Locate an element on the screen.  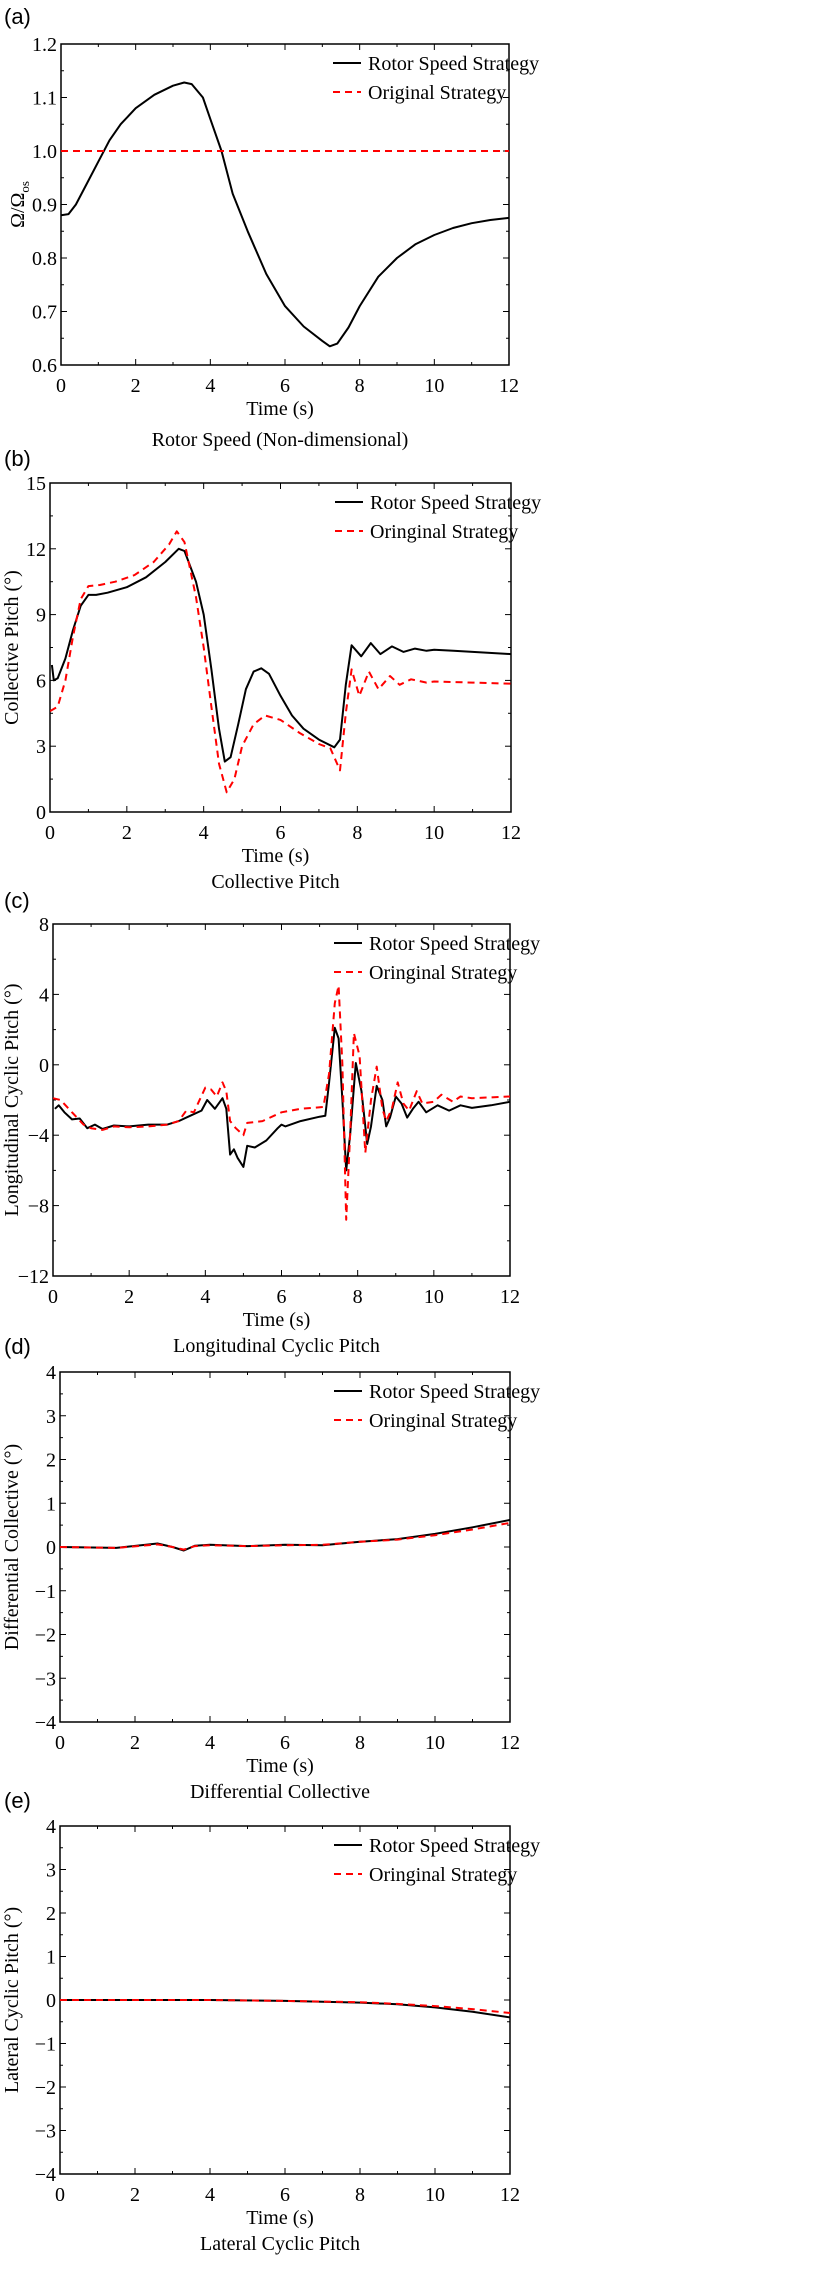
y-tick-label: 0.6 is located at coordinates (44, 366).